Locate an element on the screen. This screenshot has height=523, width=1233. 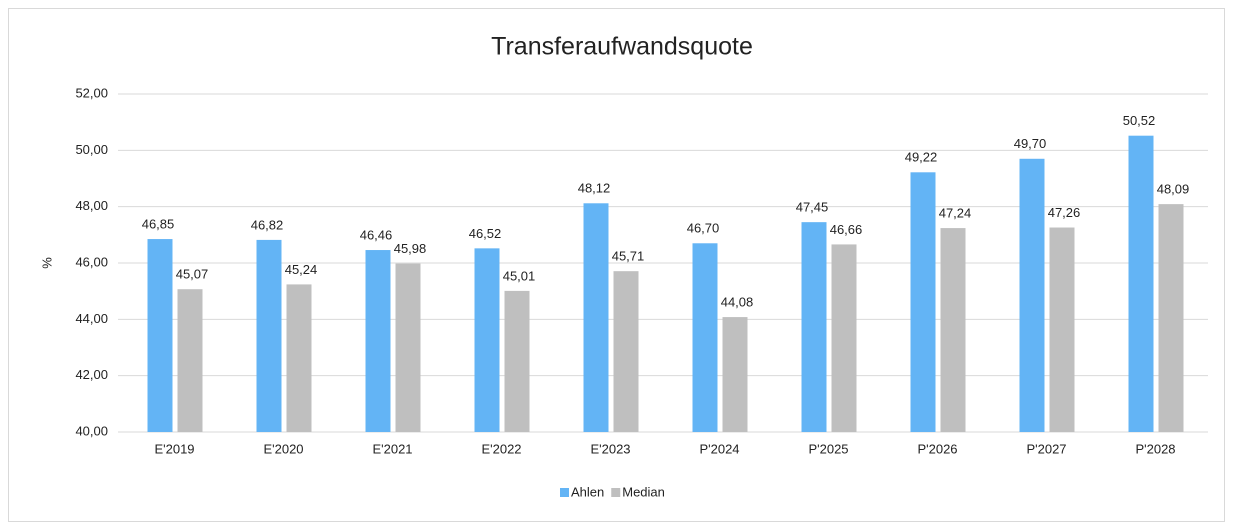
x-tick-label: P'2028 is located at coordinates (1155, 448).